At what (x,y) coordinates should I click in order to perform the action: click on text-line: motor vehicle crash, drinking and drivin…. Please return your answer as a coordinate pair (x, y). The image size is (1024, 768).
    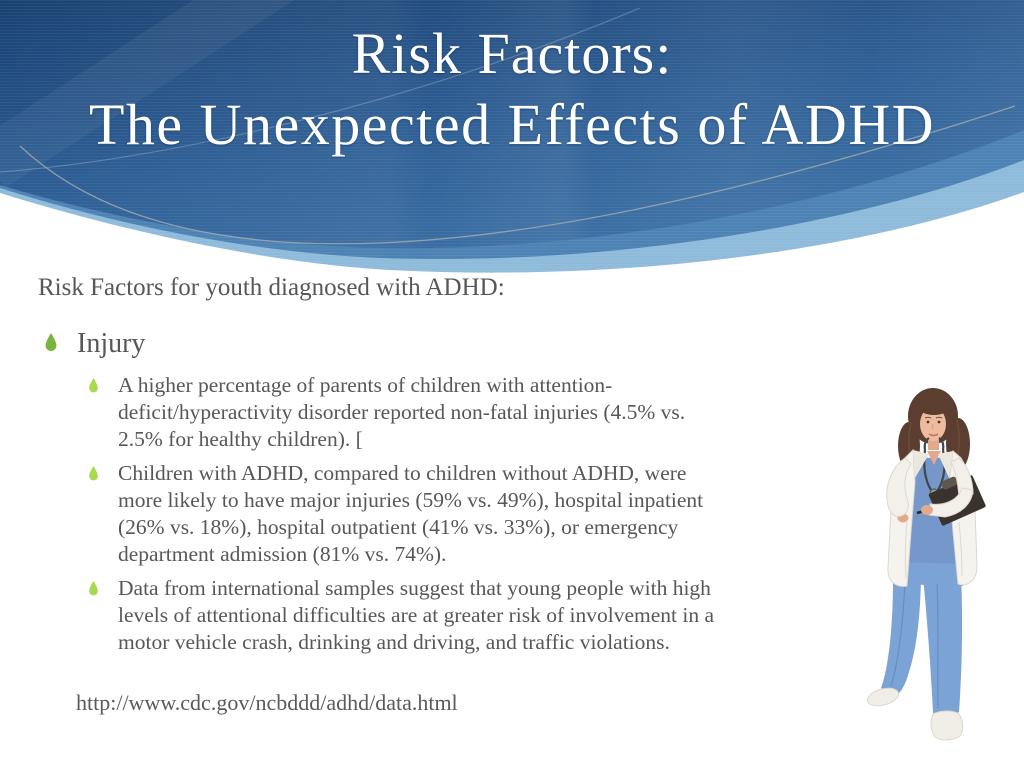
    Looking at the image, I should click on (394, 642).